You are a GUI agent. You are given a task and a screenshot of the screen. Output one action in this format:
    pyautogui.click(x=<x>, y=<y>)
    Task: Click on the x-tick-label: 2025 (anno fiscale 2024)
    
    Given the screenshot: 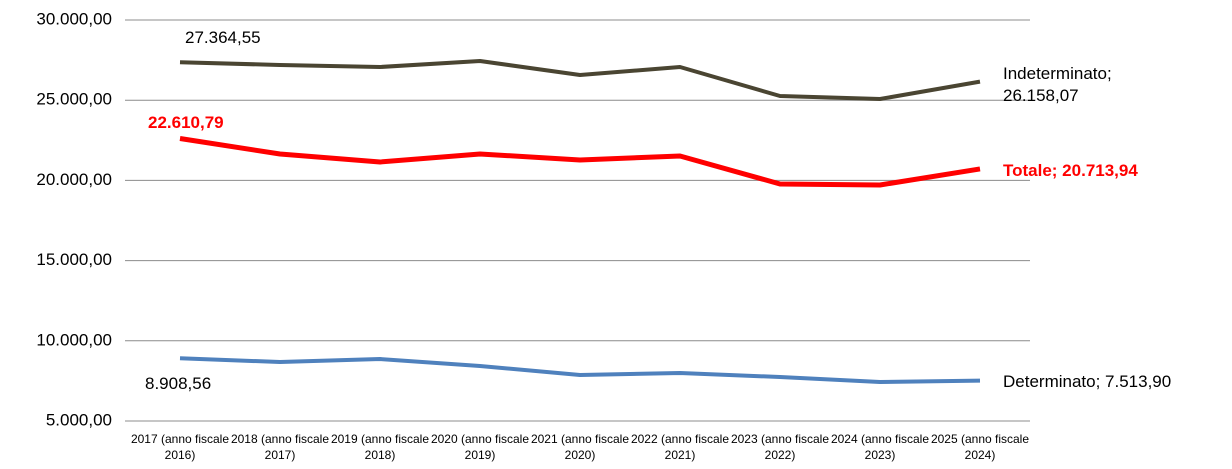 What is the action you would take?
    pyautogui.click(x=980, y=447)
    